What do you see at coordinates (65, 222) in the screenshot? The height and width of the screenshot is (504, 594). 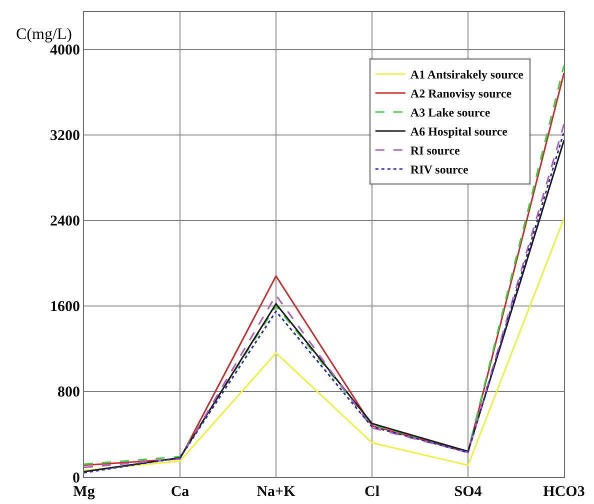 I see `y-tick-label: 2400` at bounding box center [65, 222].